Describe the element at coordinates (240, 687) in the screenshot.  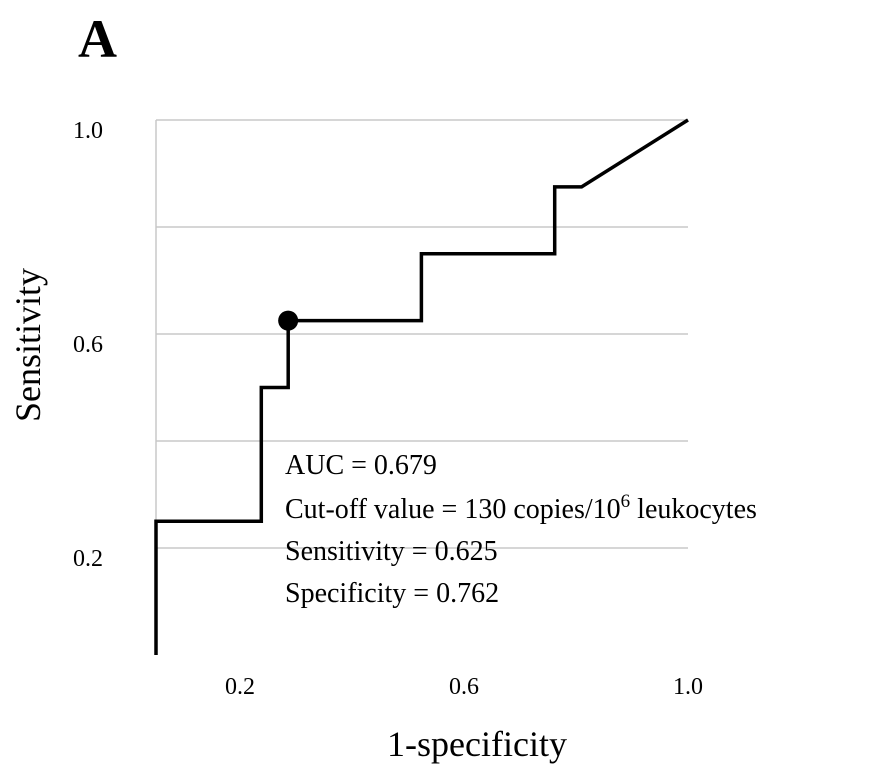
I see `x-tick-label: 0.2` at that location.